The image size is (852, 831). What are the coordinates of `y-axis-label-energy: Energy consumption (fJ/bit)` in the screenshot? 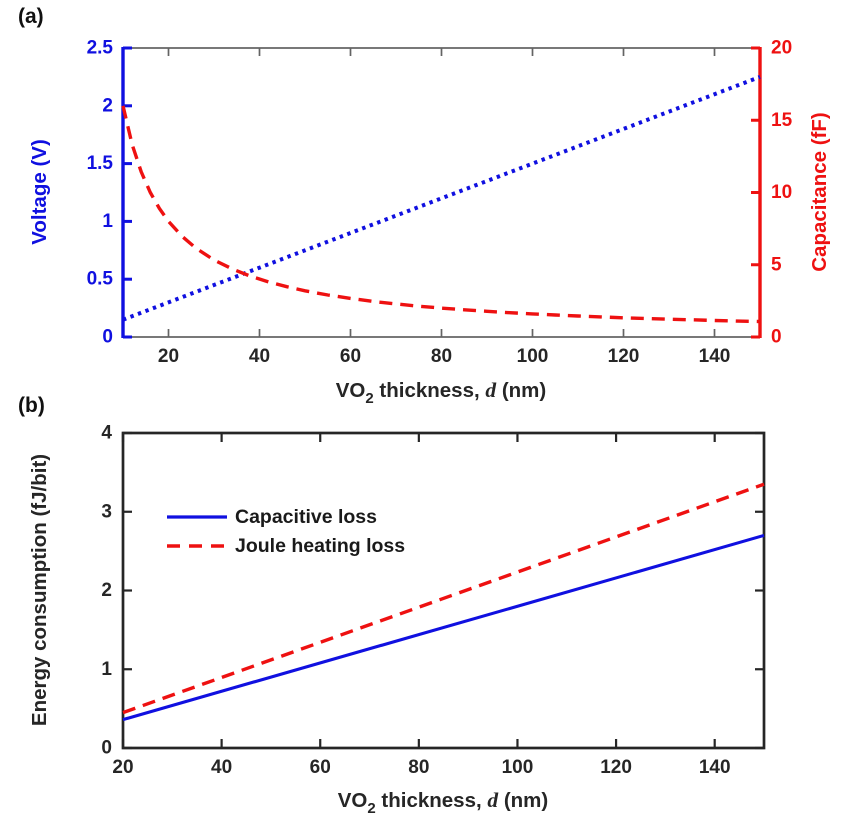 It's located at (39, 590).